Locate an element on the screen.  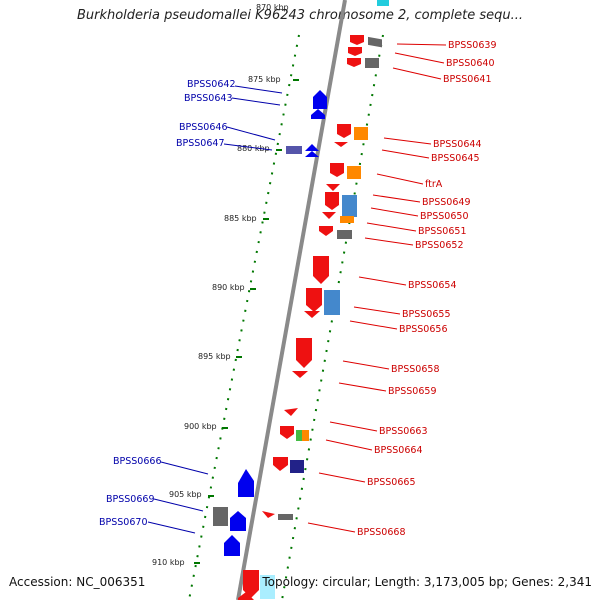
scale-label: 885 kbp is located at coordinates (240, 218).